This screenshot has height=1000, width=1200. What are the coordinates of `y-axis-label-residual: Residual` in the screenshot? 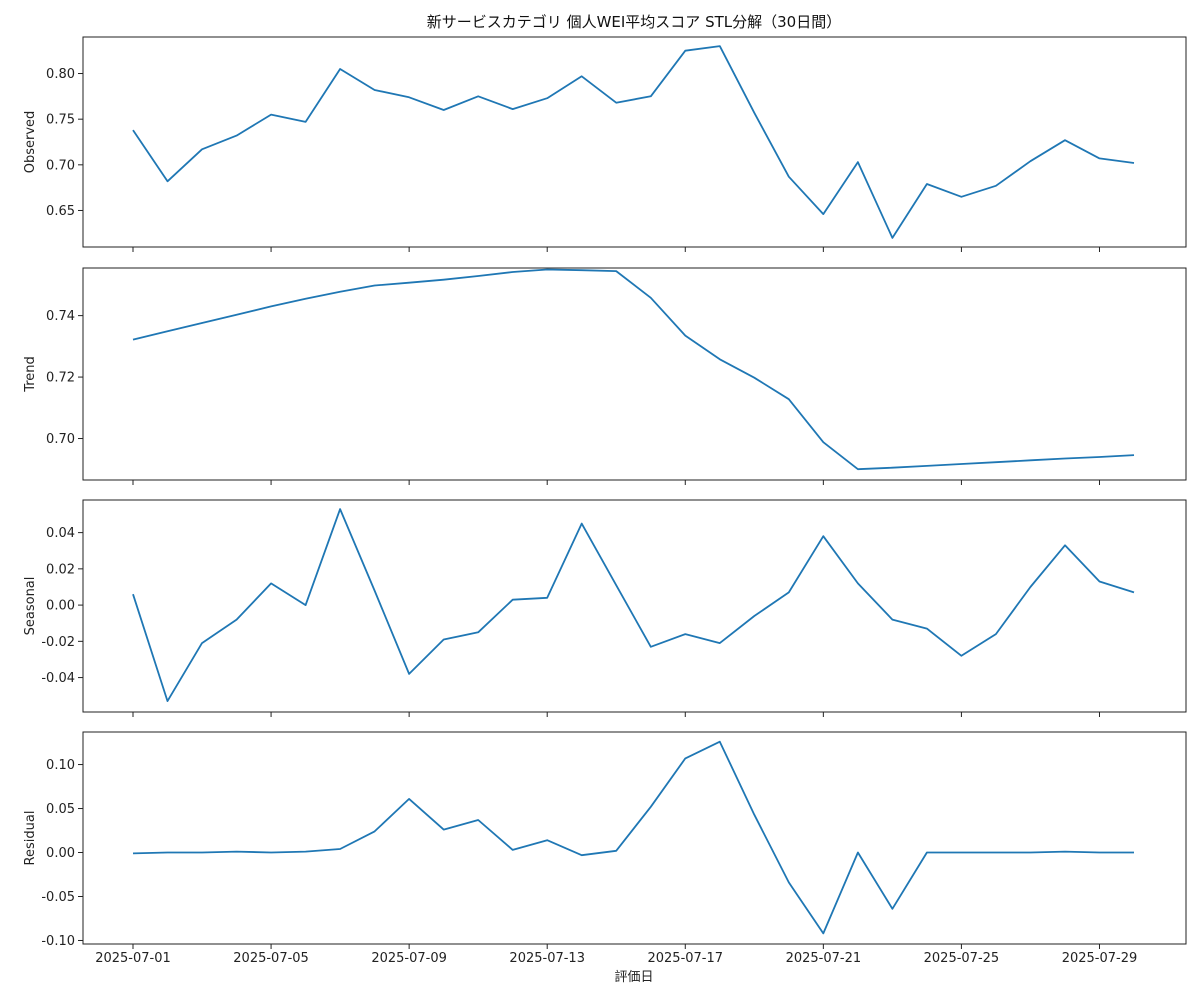 It's located at (30, 838).